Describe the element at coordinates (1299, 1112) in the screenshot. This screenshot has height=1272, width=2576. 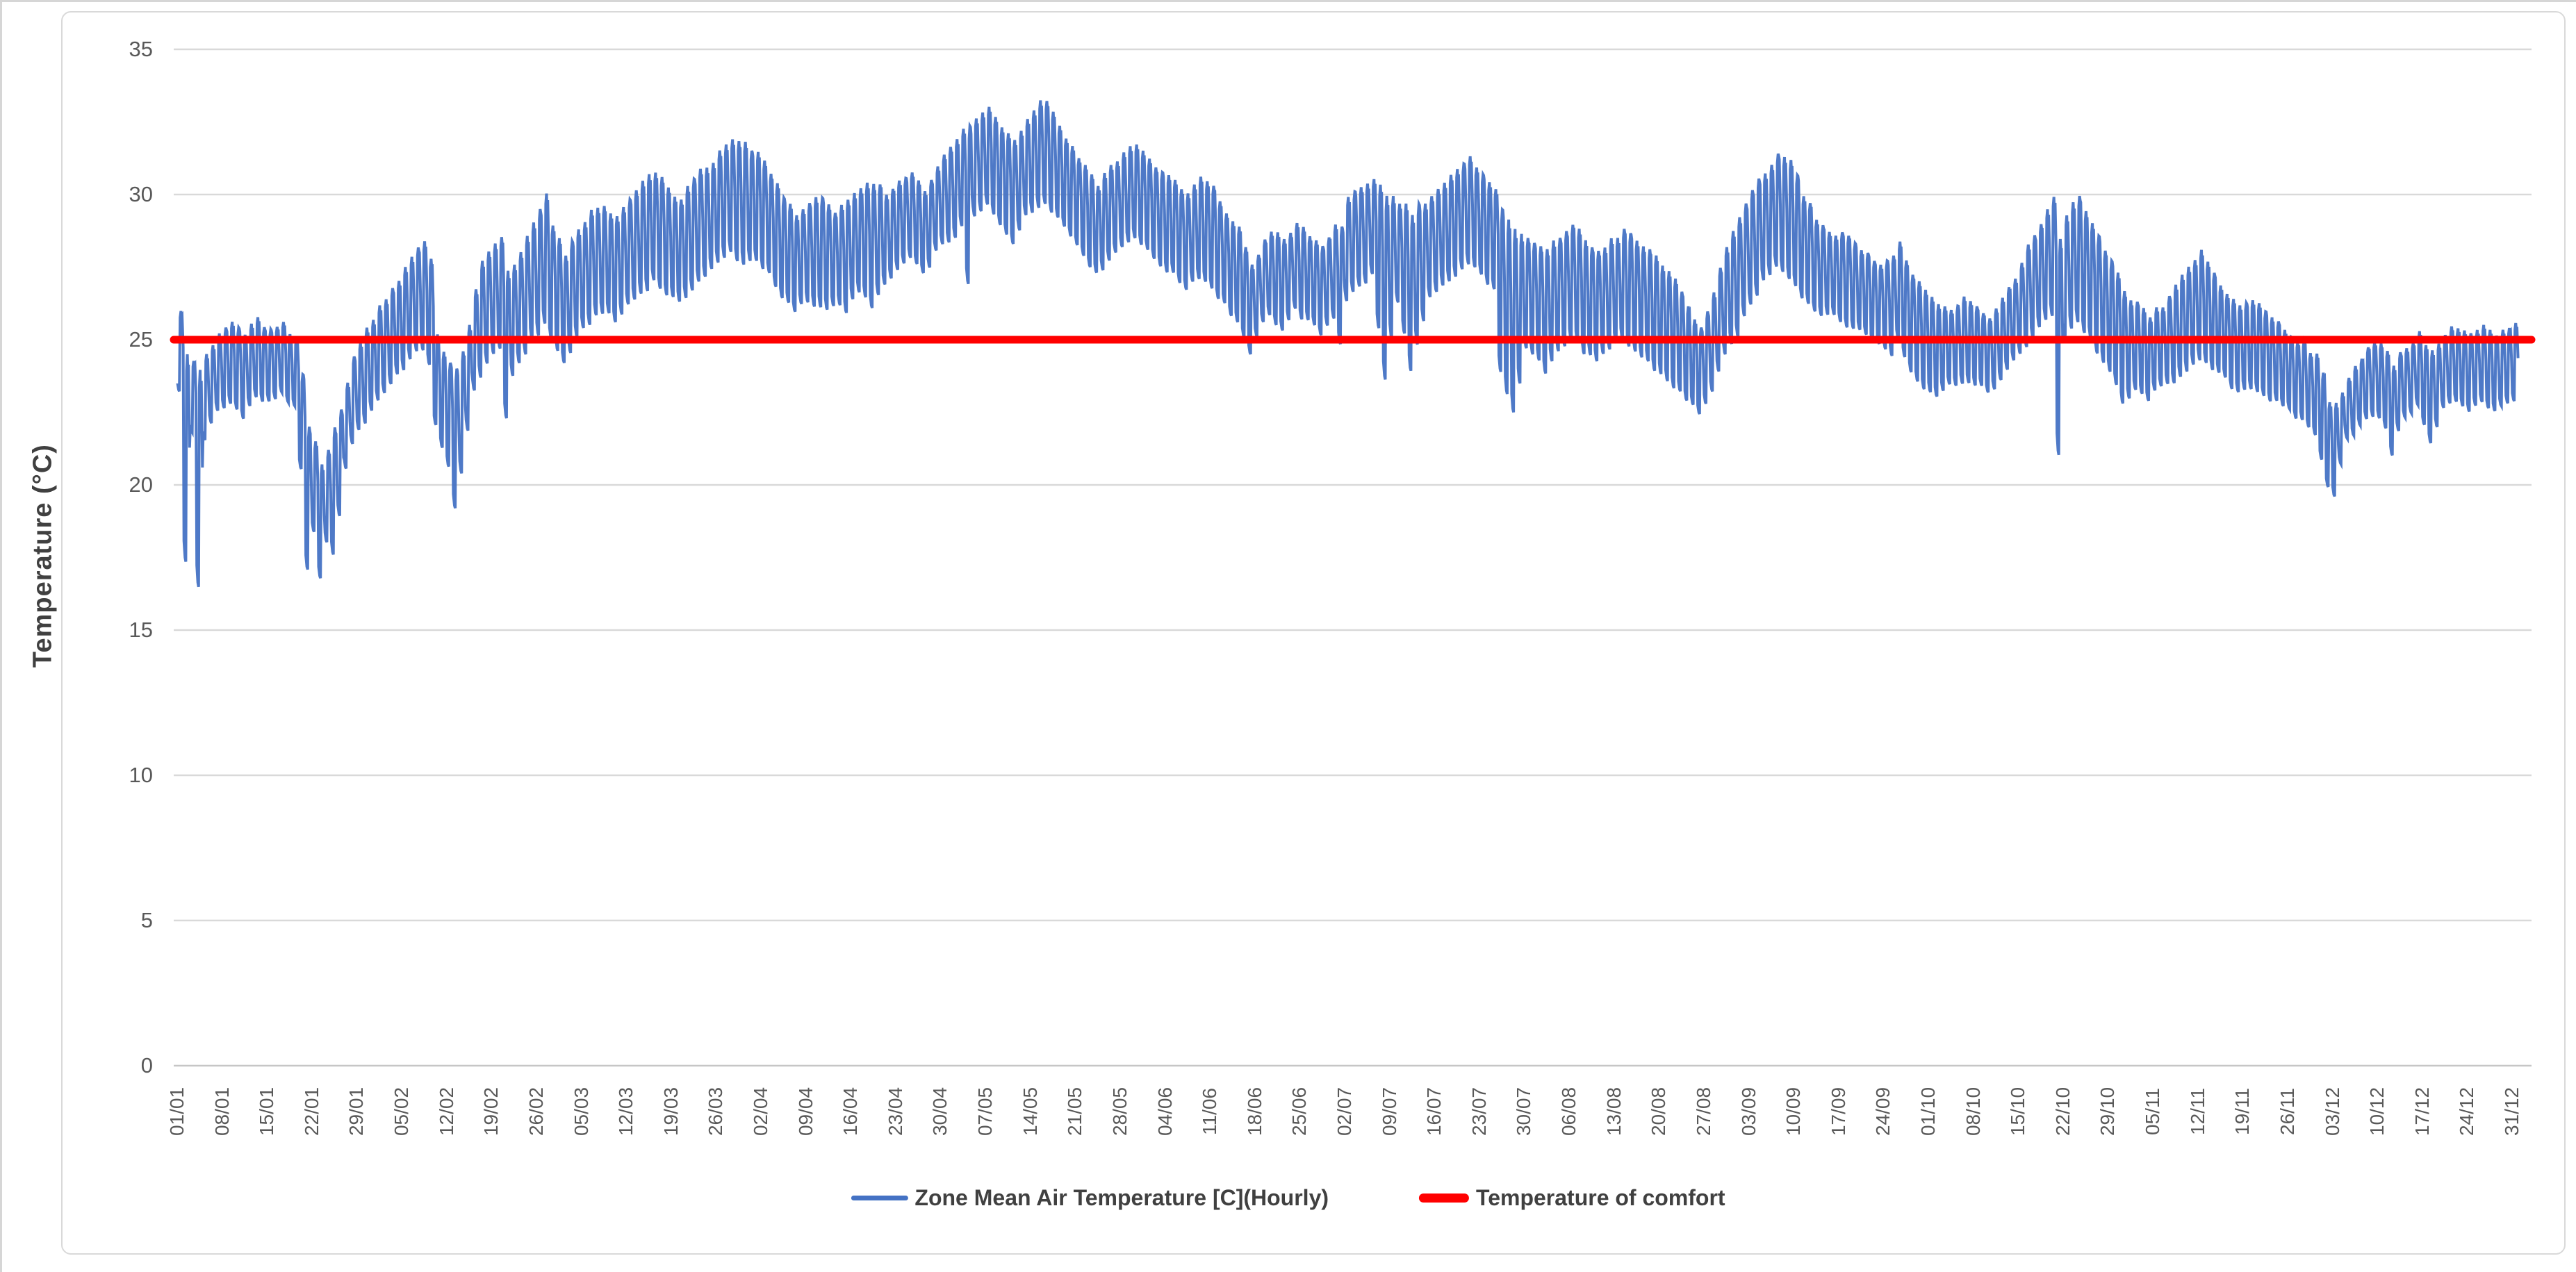
I see `x-tick-label: 25/06` at that location.